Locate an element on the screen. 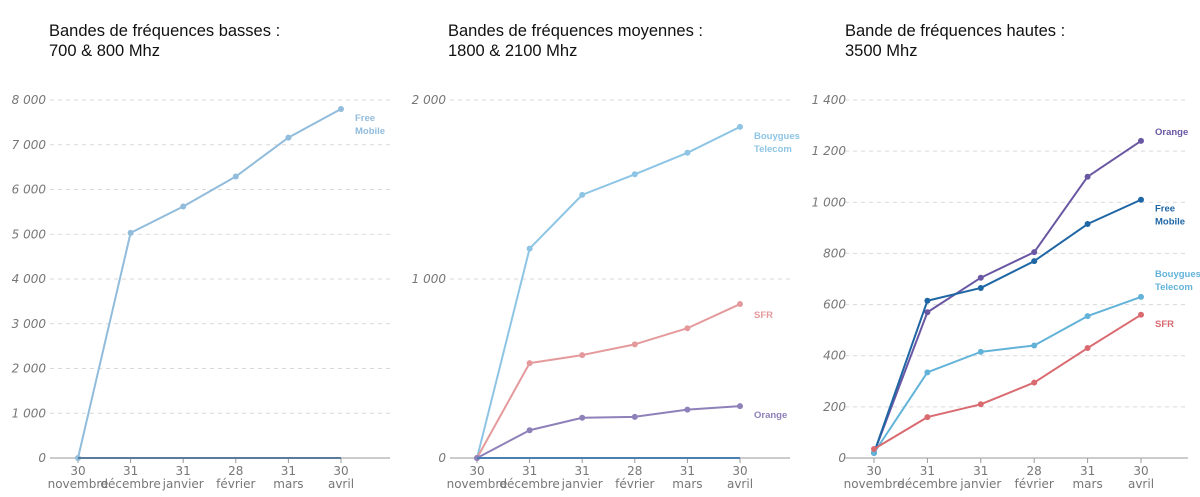  chart-1-x-tick-label: décembre is located at coordinates (130, 484).